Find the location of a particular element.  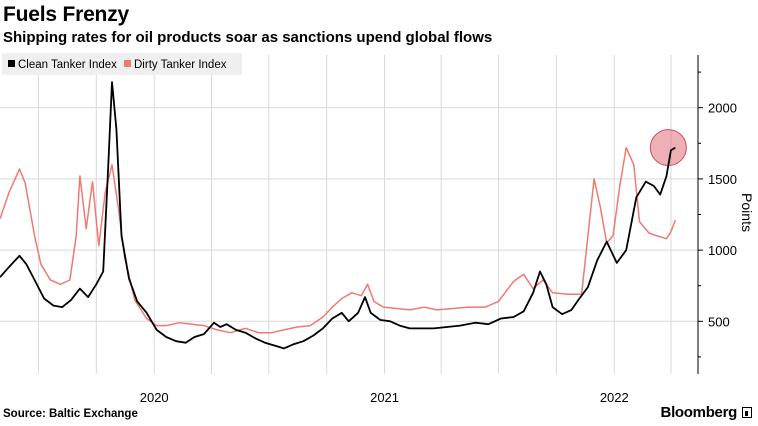

legend-box is located at coordinates (122, 64).